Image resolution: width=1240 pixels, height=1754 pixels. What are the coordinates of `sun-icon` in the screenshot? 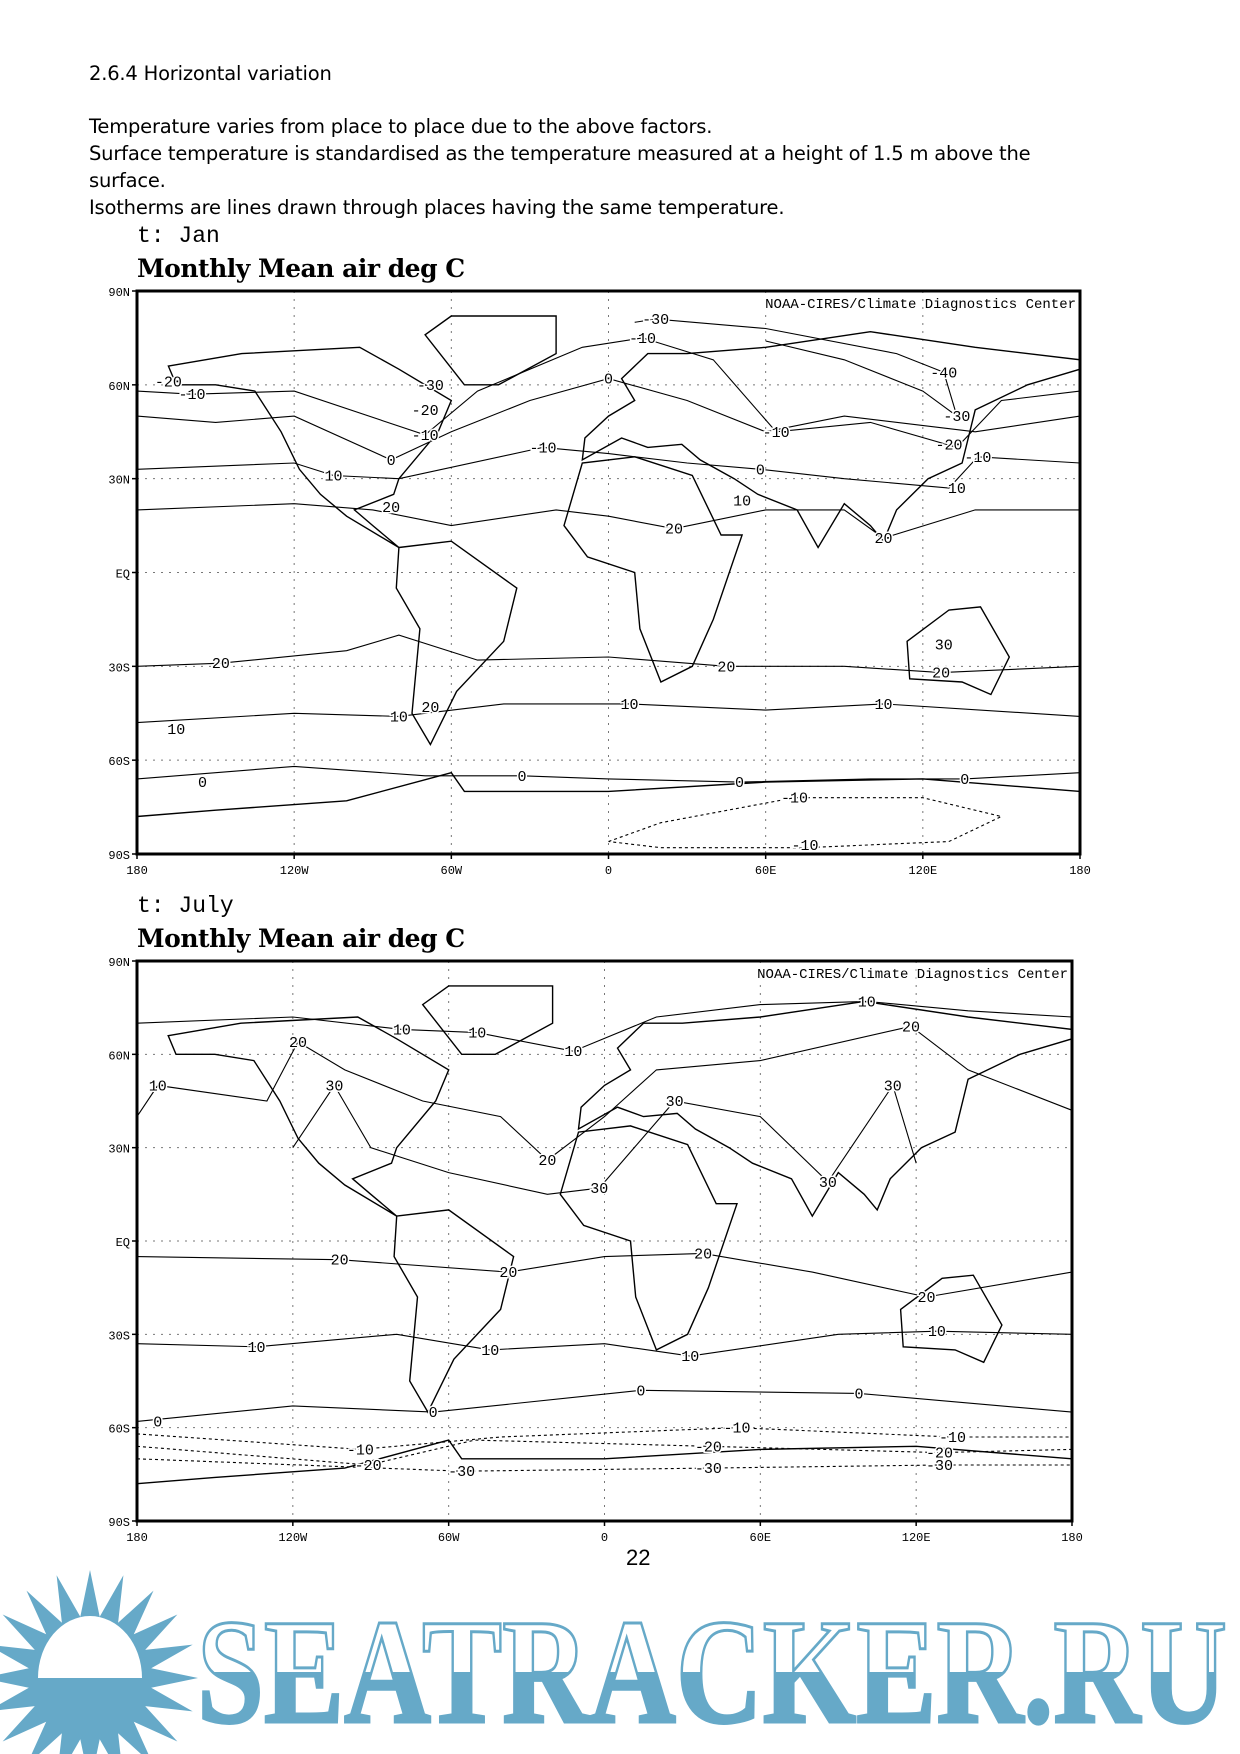 It's located at (99, 1662).